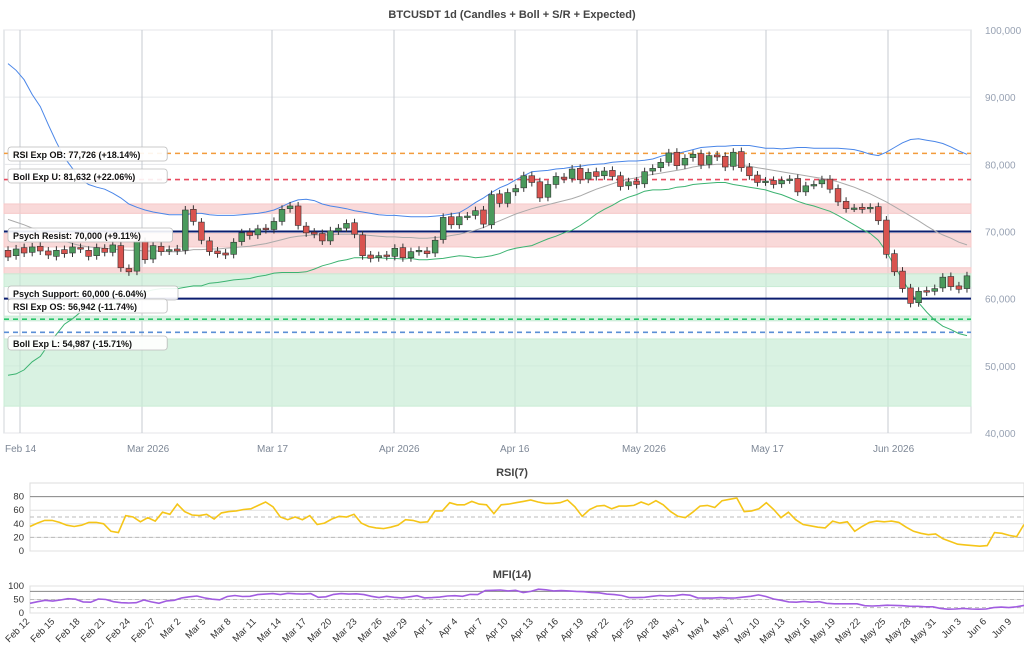  Describe the element at coordinates (648, 630) in the screenshot. I see `mfi-date-tick-label: Apr 28` at that location.